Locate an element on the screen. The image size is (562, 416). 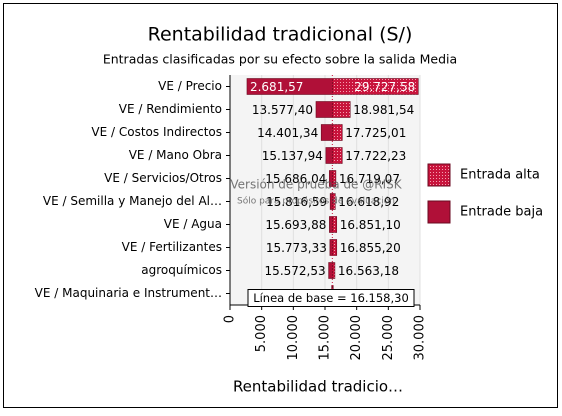
value-label: 15.137,94 is located at coordinates (292, 156).